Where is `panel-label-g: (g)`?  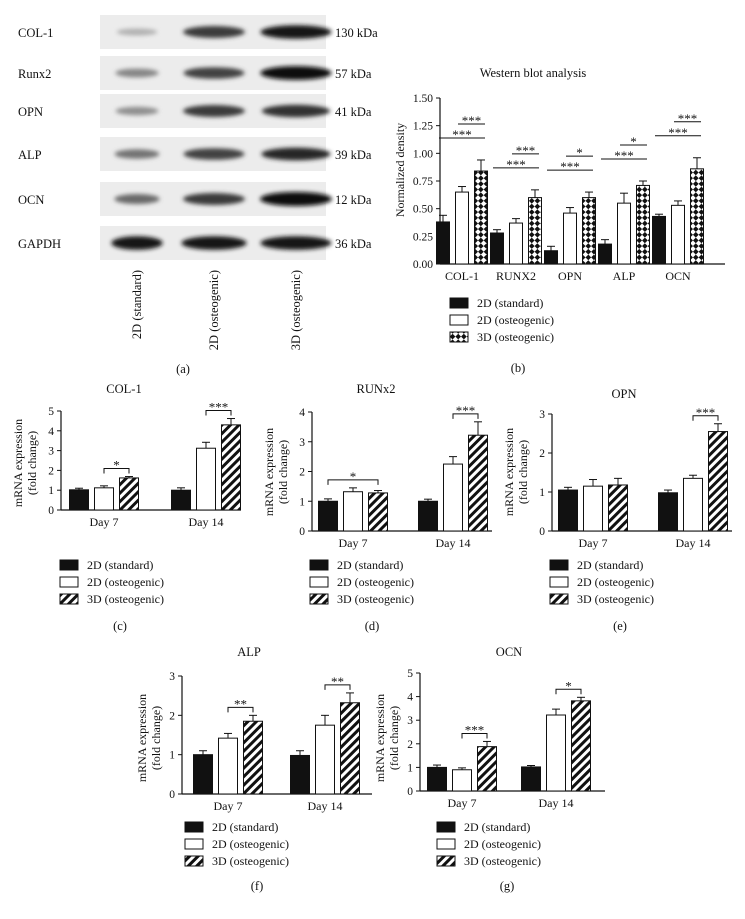 panel-label-g: (g) is located at coordinates (507, 886).